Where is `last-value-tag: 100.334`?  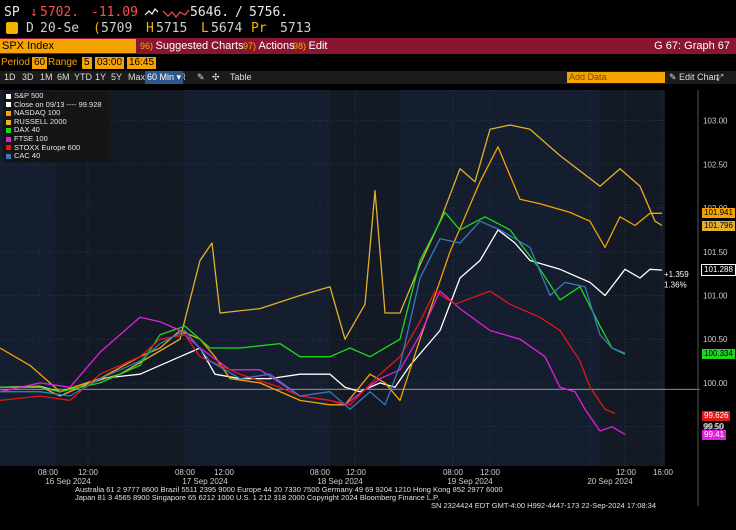
last-value-tag: 100.334 is located at coordinates (718, 353).